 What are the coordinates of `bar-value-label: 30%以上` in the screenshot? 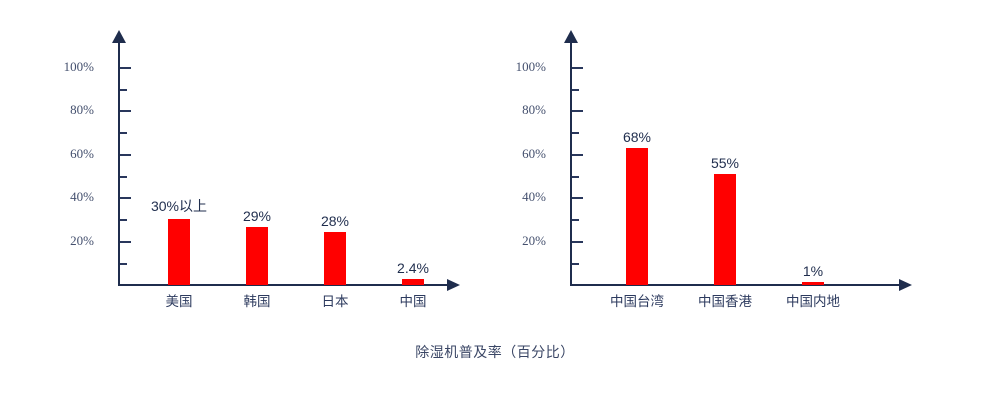 It's located at (179, 206).